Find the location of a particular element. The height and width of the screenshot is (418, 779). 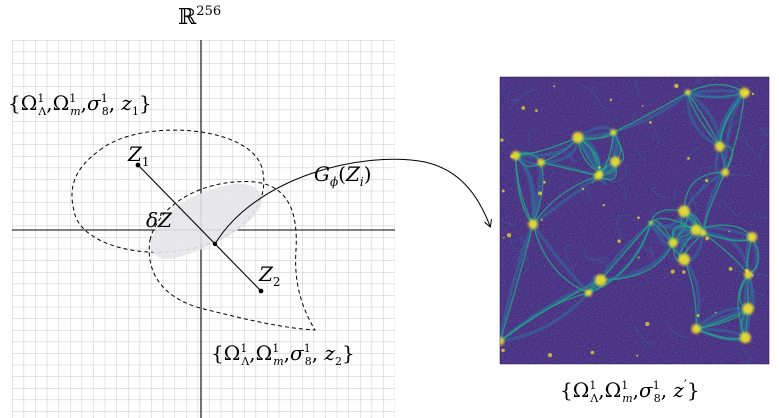

delta-z-label: δZ is located at coordinates (159, 220).